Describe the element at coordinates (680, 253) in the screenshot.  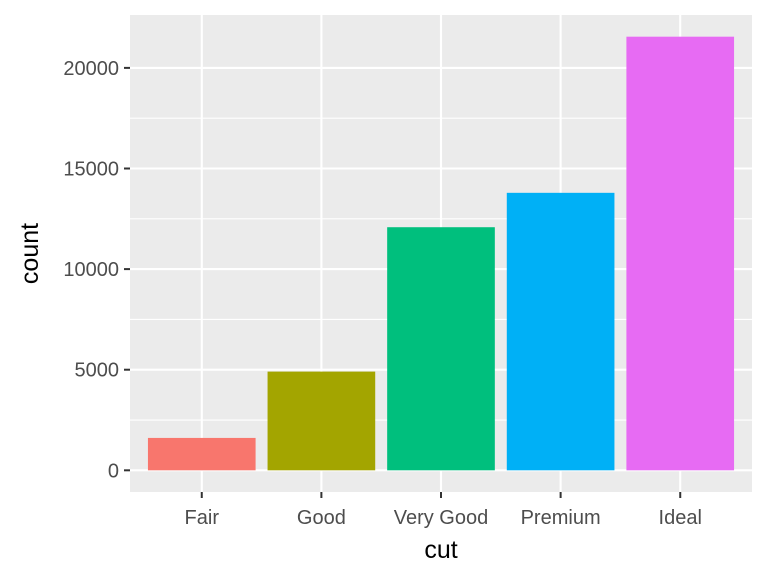
I see `bar-ideal` at that location.